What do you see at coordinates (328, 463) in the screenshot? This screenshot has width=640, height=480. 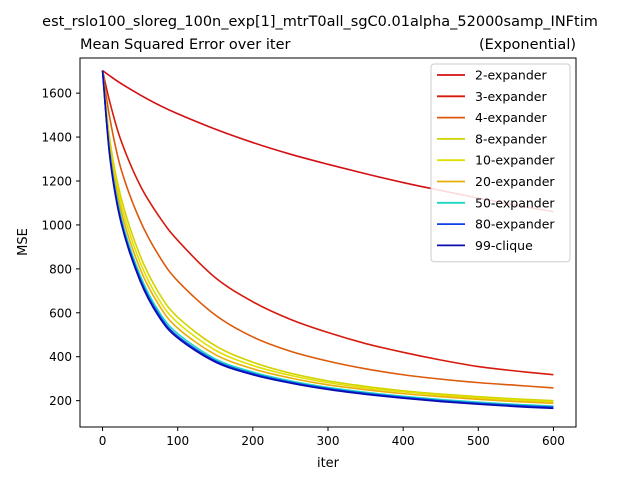 I see `x-axis-label: iter` at bounding box center [328, 463].